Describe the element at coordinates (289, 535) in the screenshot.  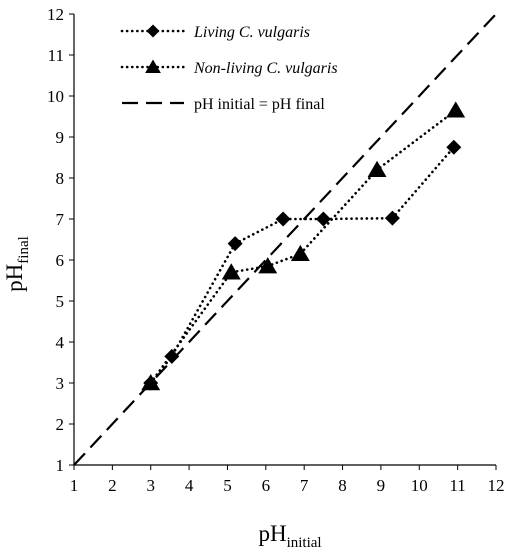
I see `x-axis-title: pHinitial` at that location.